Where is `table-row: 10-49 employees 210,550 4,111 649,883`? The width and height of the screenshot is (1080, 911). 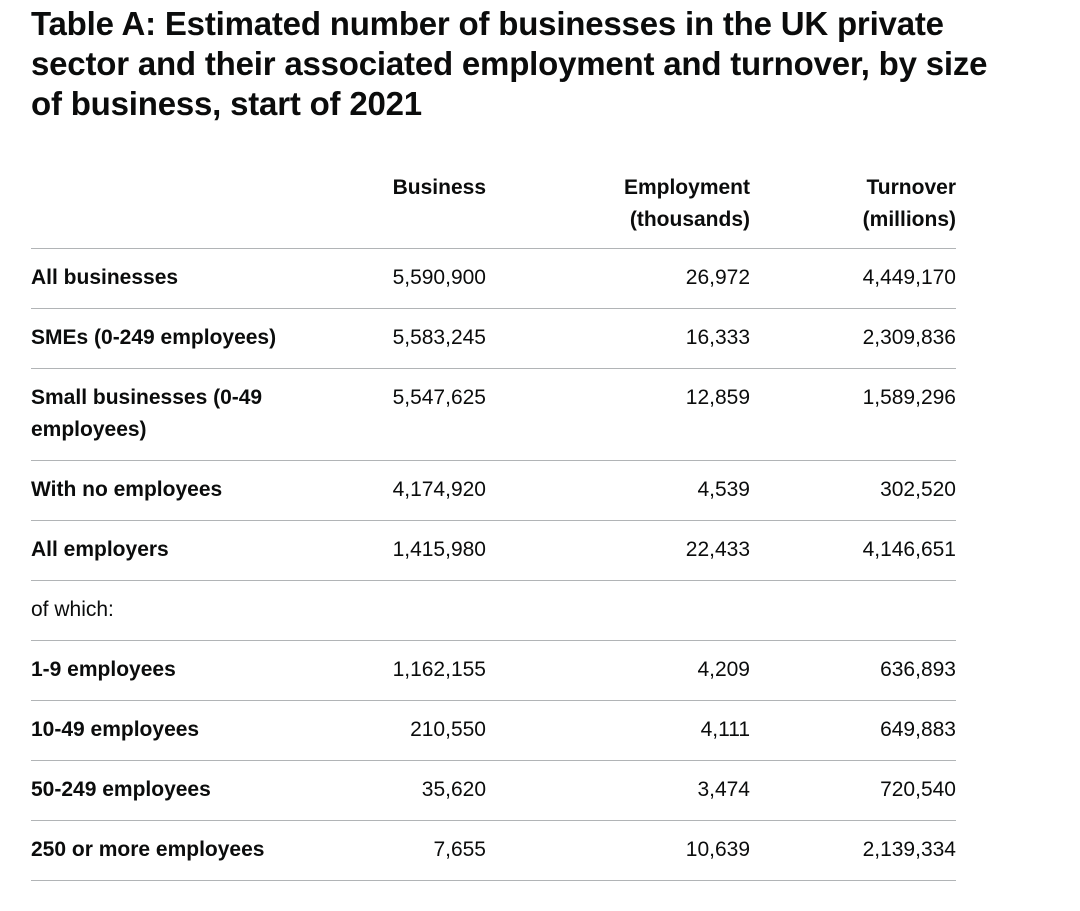
table-row: 10-49 employees 210,550 4,111 649,883 is located at coordinates (493, 730).